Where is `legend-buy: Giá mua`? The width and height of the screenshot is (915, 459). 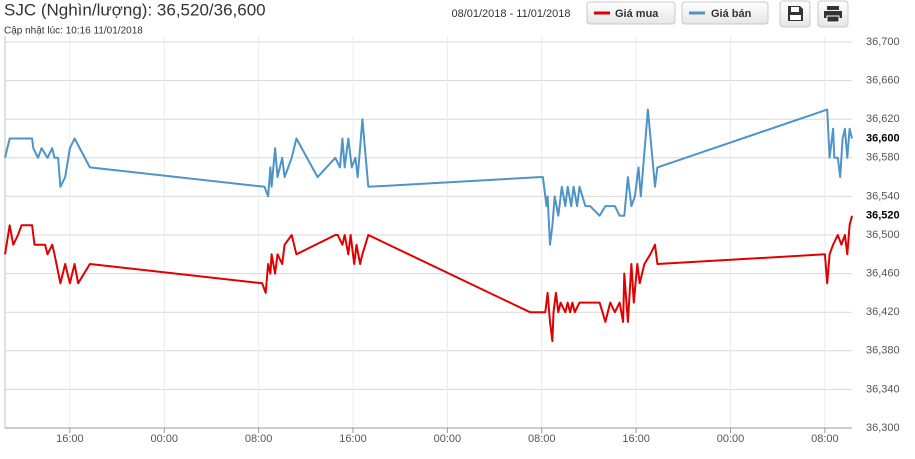
legend-buy: Giá mua is located at coordinates (631, 13).